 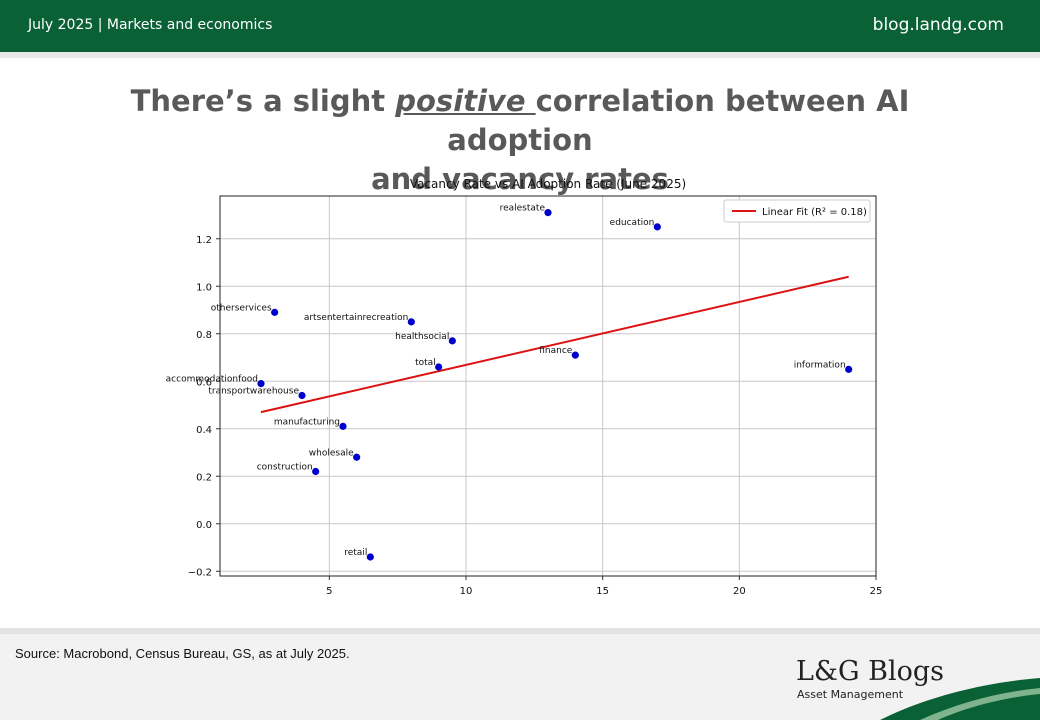 What do you see at coordinates (520, 631) in the screenshot?
I see `footer-divider` at bounding box center [520, 631].